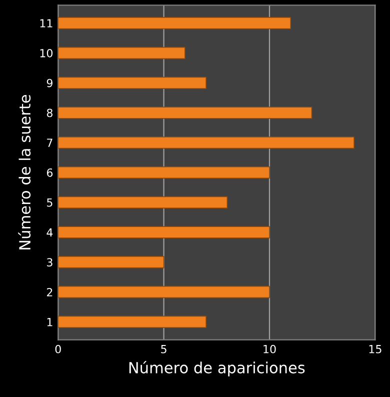 The width and height of the screenshot is (390, 397). I want to click on y-tick-label: 2, so click(49, 292).